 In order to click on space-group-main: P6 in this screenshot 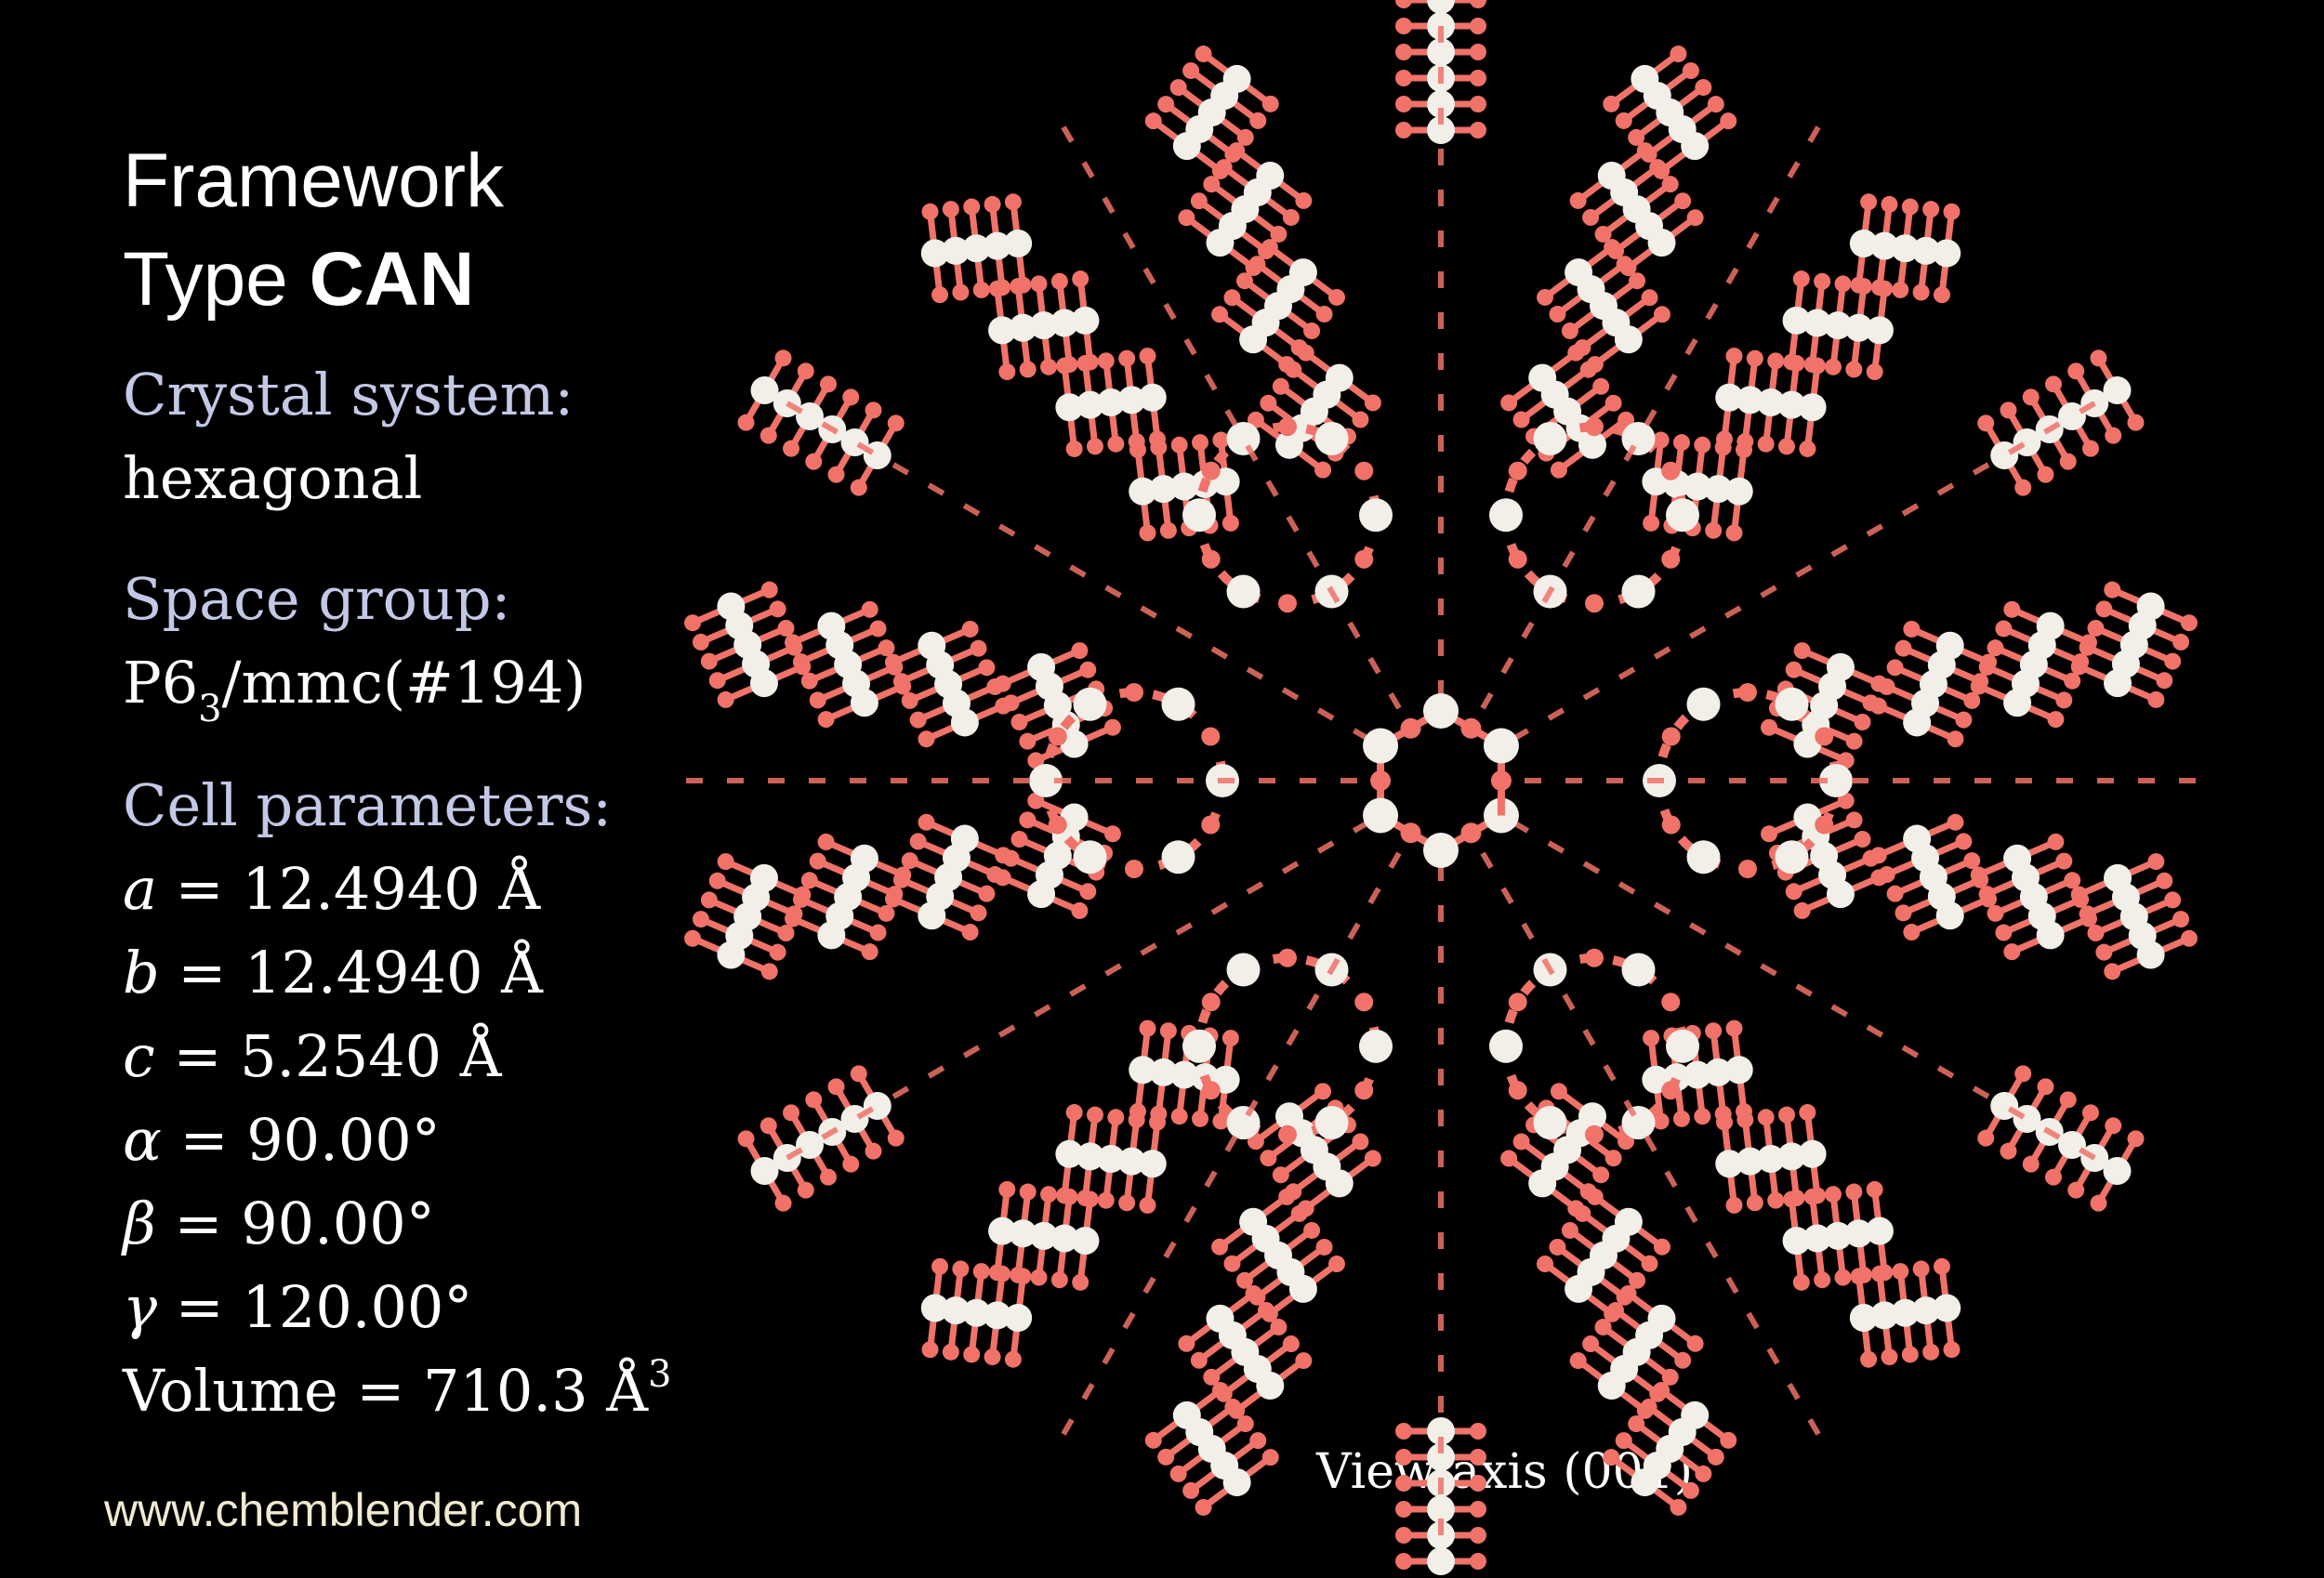, I will do `click(161, 683)`.